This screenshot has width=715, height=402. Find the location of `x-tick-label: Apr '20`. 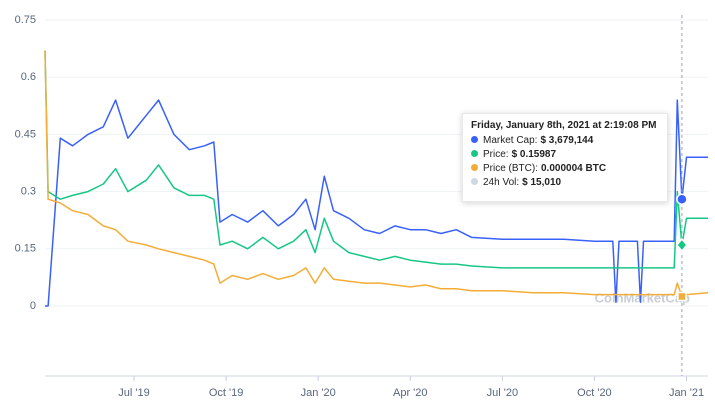

x-tick-label: Apr '20 is located at coordinates (410, 393).